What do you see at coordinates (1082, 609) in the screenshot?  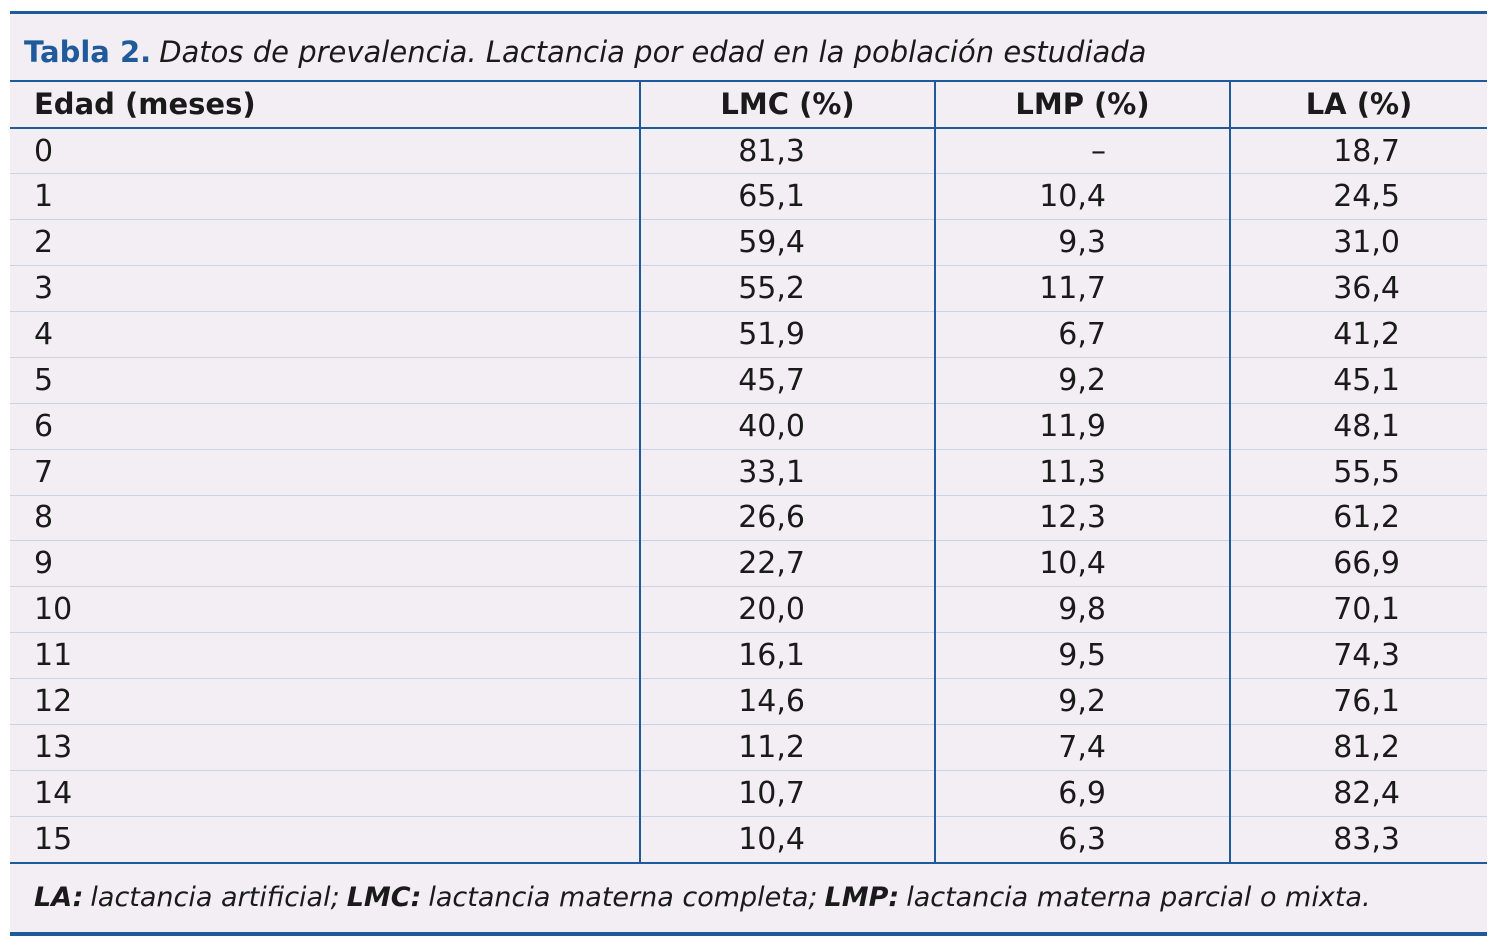 I see `table-cell: 9,8` at bounding box center [1082, 609].